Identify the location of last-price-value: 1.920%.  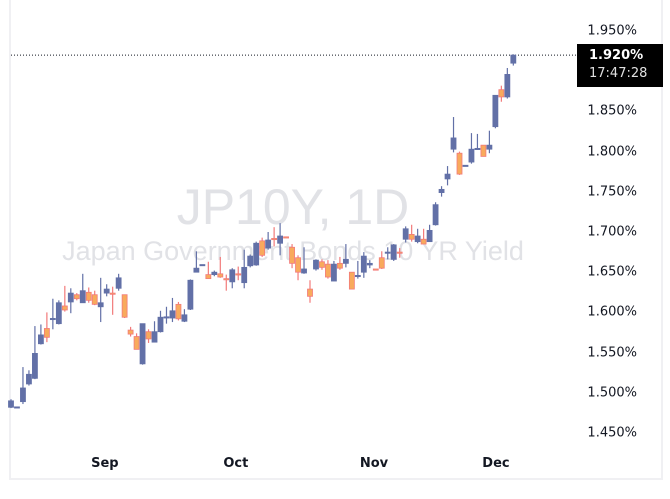
(616, 55).